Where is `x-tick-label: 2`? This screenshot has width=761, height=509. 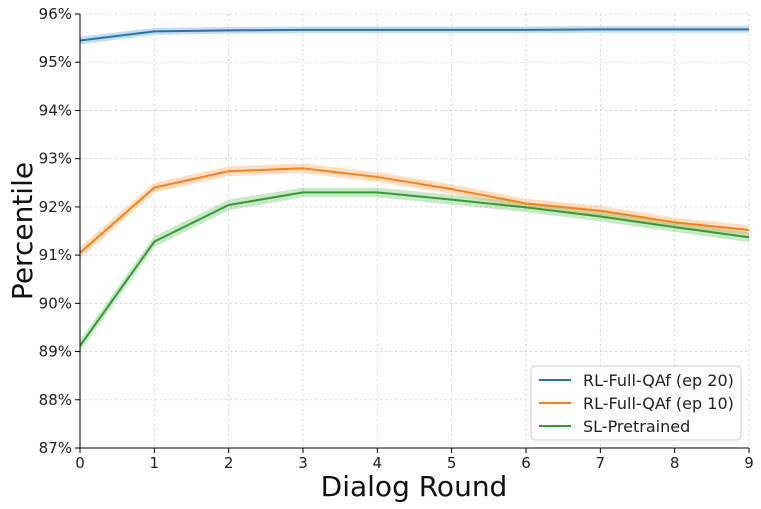
x-tick-label: 2 is located at coordinates (229, 463).